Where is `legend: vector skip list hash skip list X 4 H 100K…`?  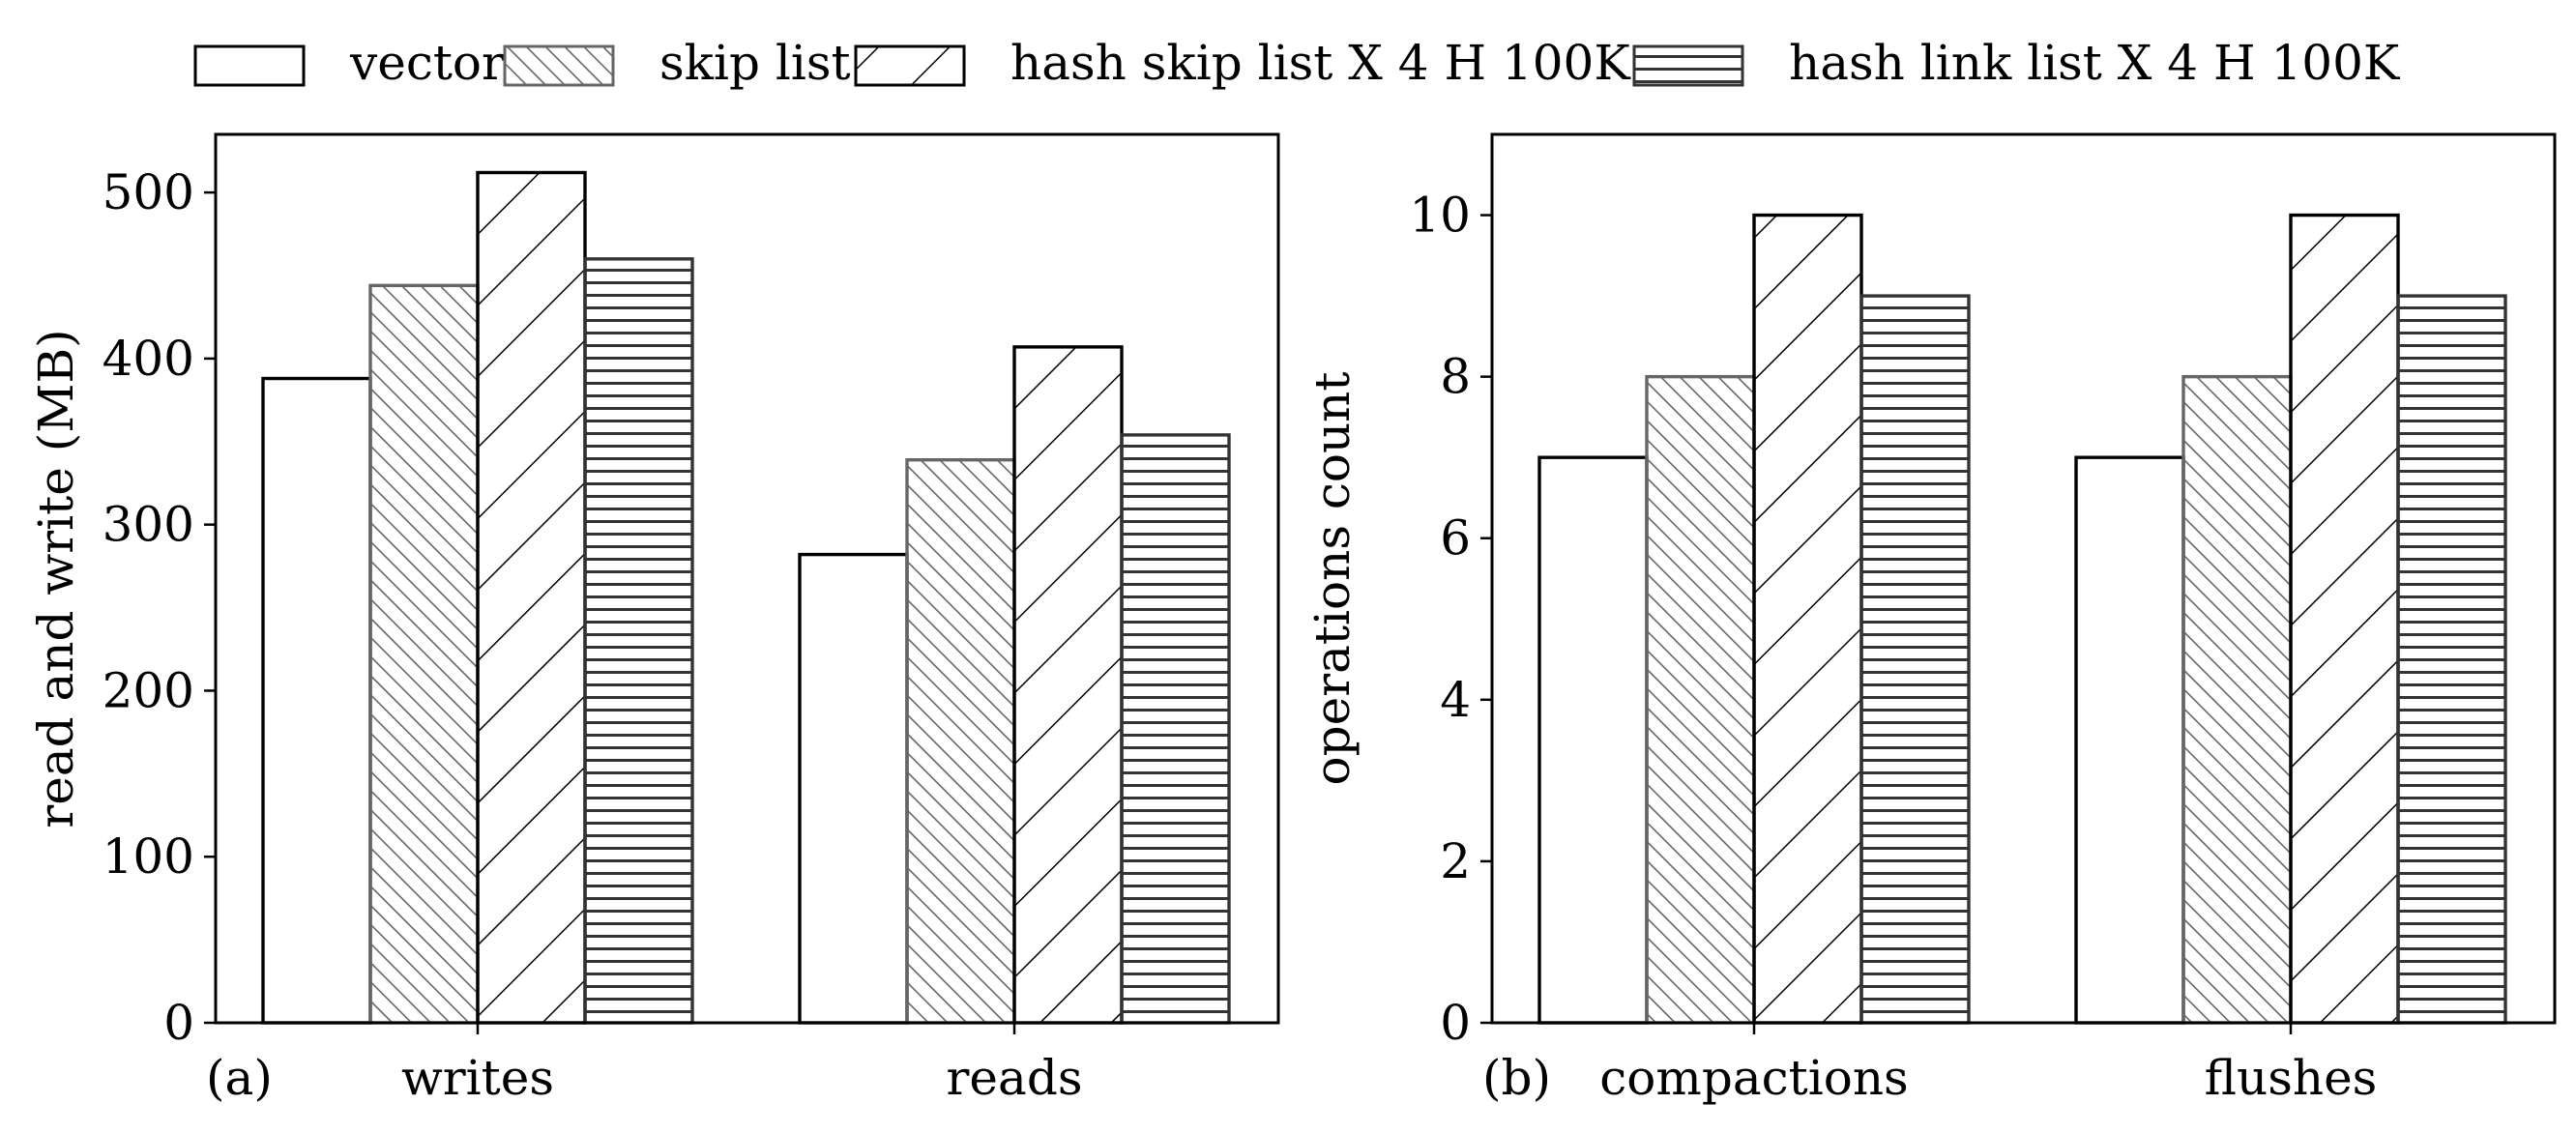
legend: vector skip list hash skip list X 4 H 100K… is located at coordinates (1297, 63).